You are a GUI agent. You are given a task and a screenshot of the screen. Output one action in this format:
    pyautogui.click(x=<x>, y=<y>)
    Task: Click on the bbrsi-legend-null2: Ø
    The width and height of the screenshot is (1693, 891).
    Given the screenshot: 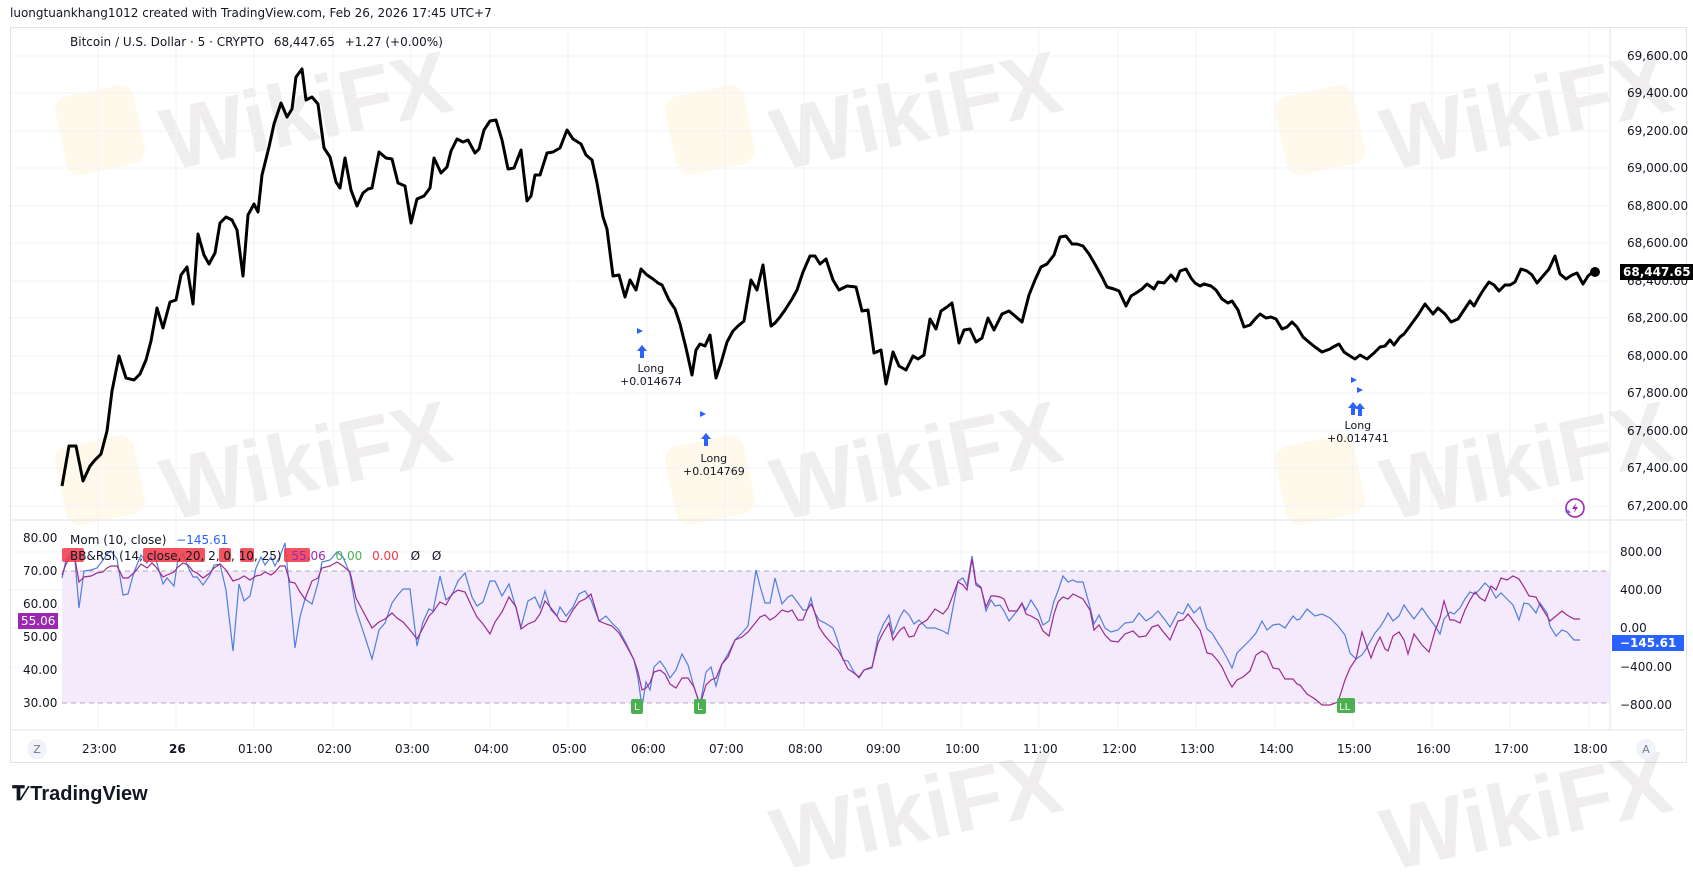 What is the action you would take?
    pyautogui.click(x=436, y=556)
    